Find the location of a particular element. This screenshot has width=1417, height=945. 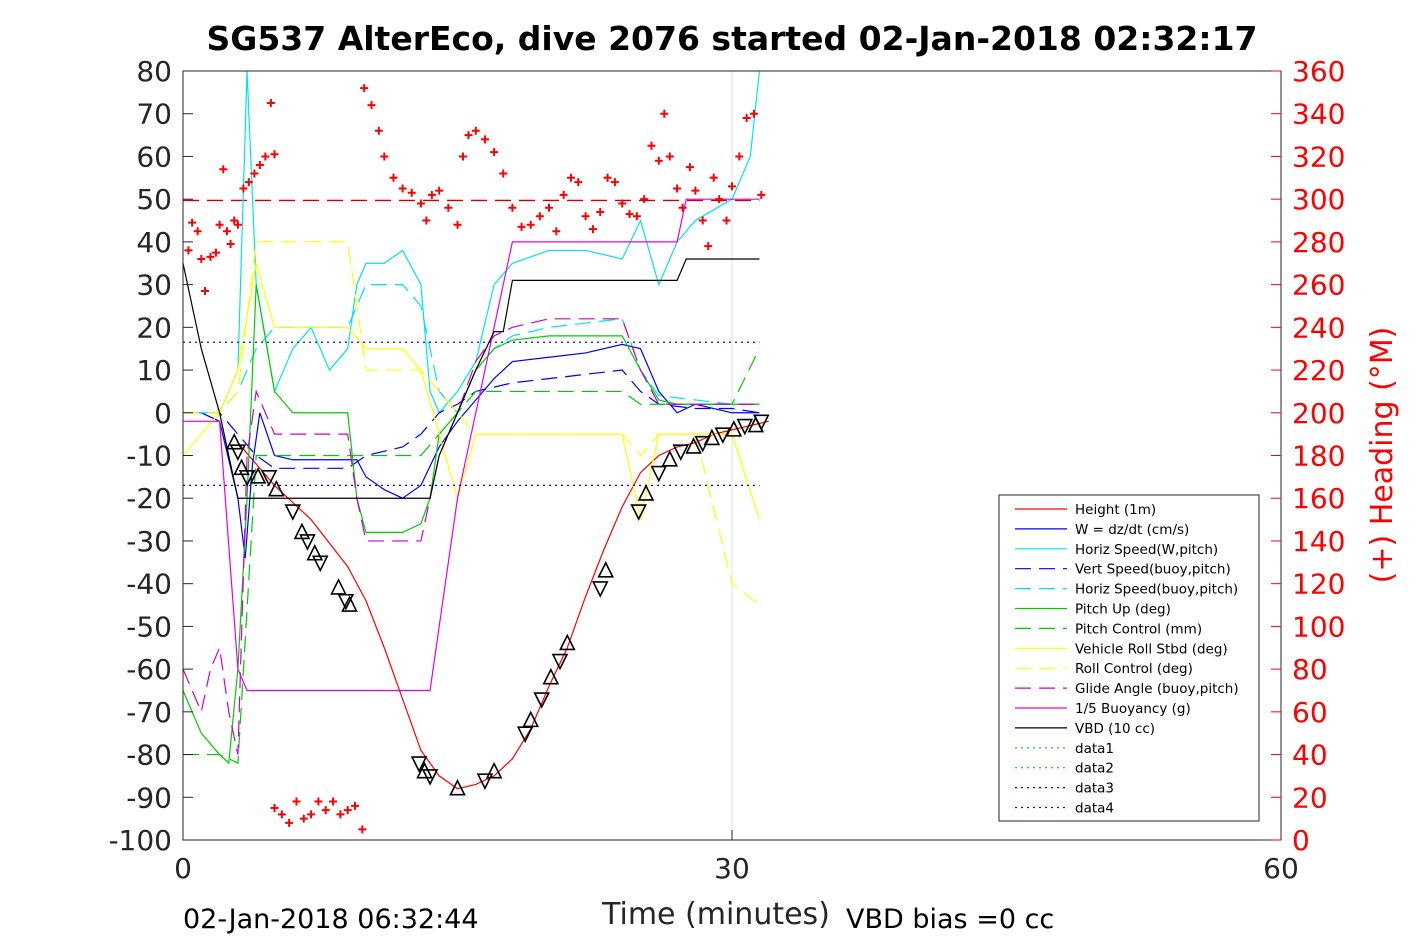

y-right-tick-label-300: 300 is located at coordinates (1318, 199).